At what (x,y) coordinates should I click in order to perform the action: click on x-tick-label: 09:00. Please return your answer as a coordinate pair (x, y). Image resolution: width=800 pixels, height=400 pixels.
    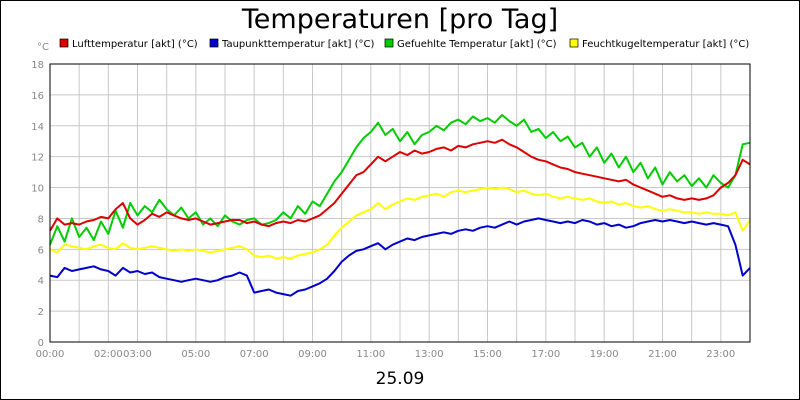
    Looking at the image, I should click on (312, 354).